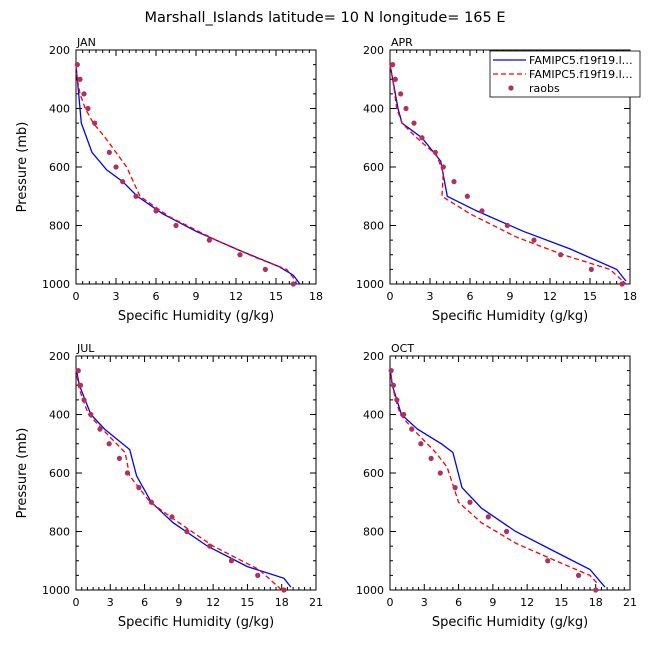 The image size is (648, 649). Describe the element at coordinates (630, 602) in the screenshot. I see `x-tick-label: 21` at that location.